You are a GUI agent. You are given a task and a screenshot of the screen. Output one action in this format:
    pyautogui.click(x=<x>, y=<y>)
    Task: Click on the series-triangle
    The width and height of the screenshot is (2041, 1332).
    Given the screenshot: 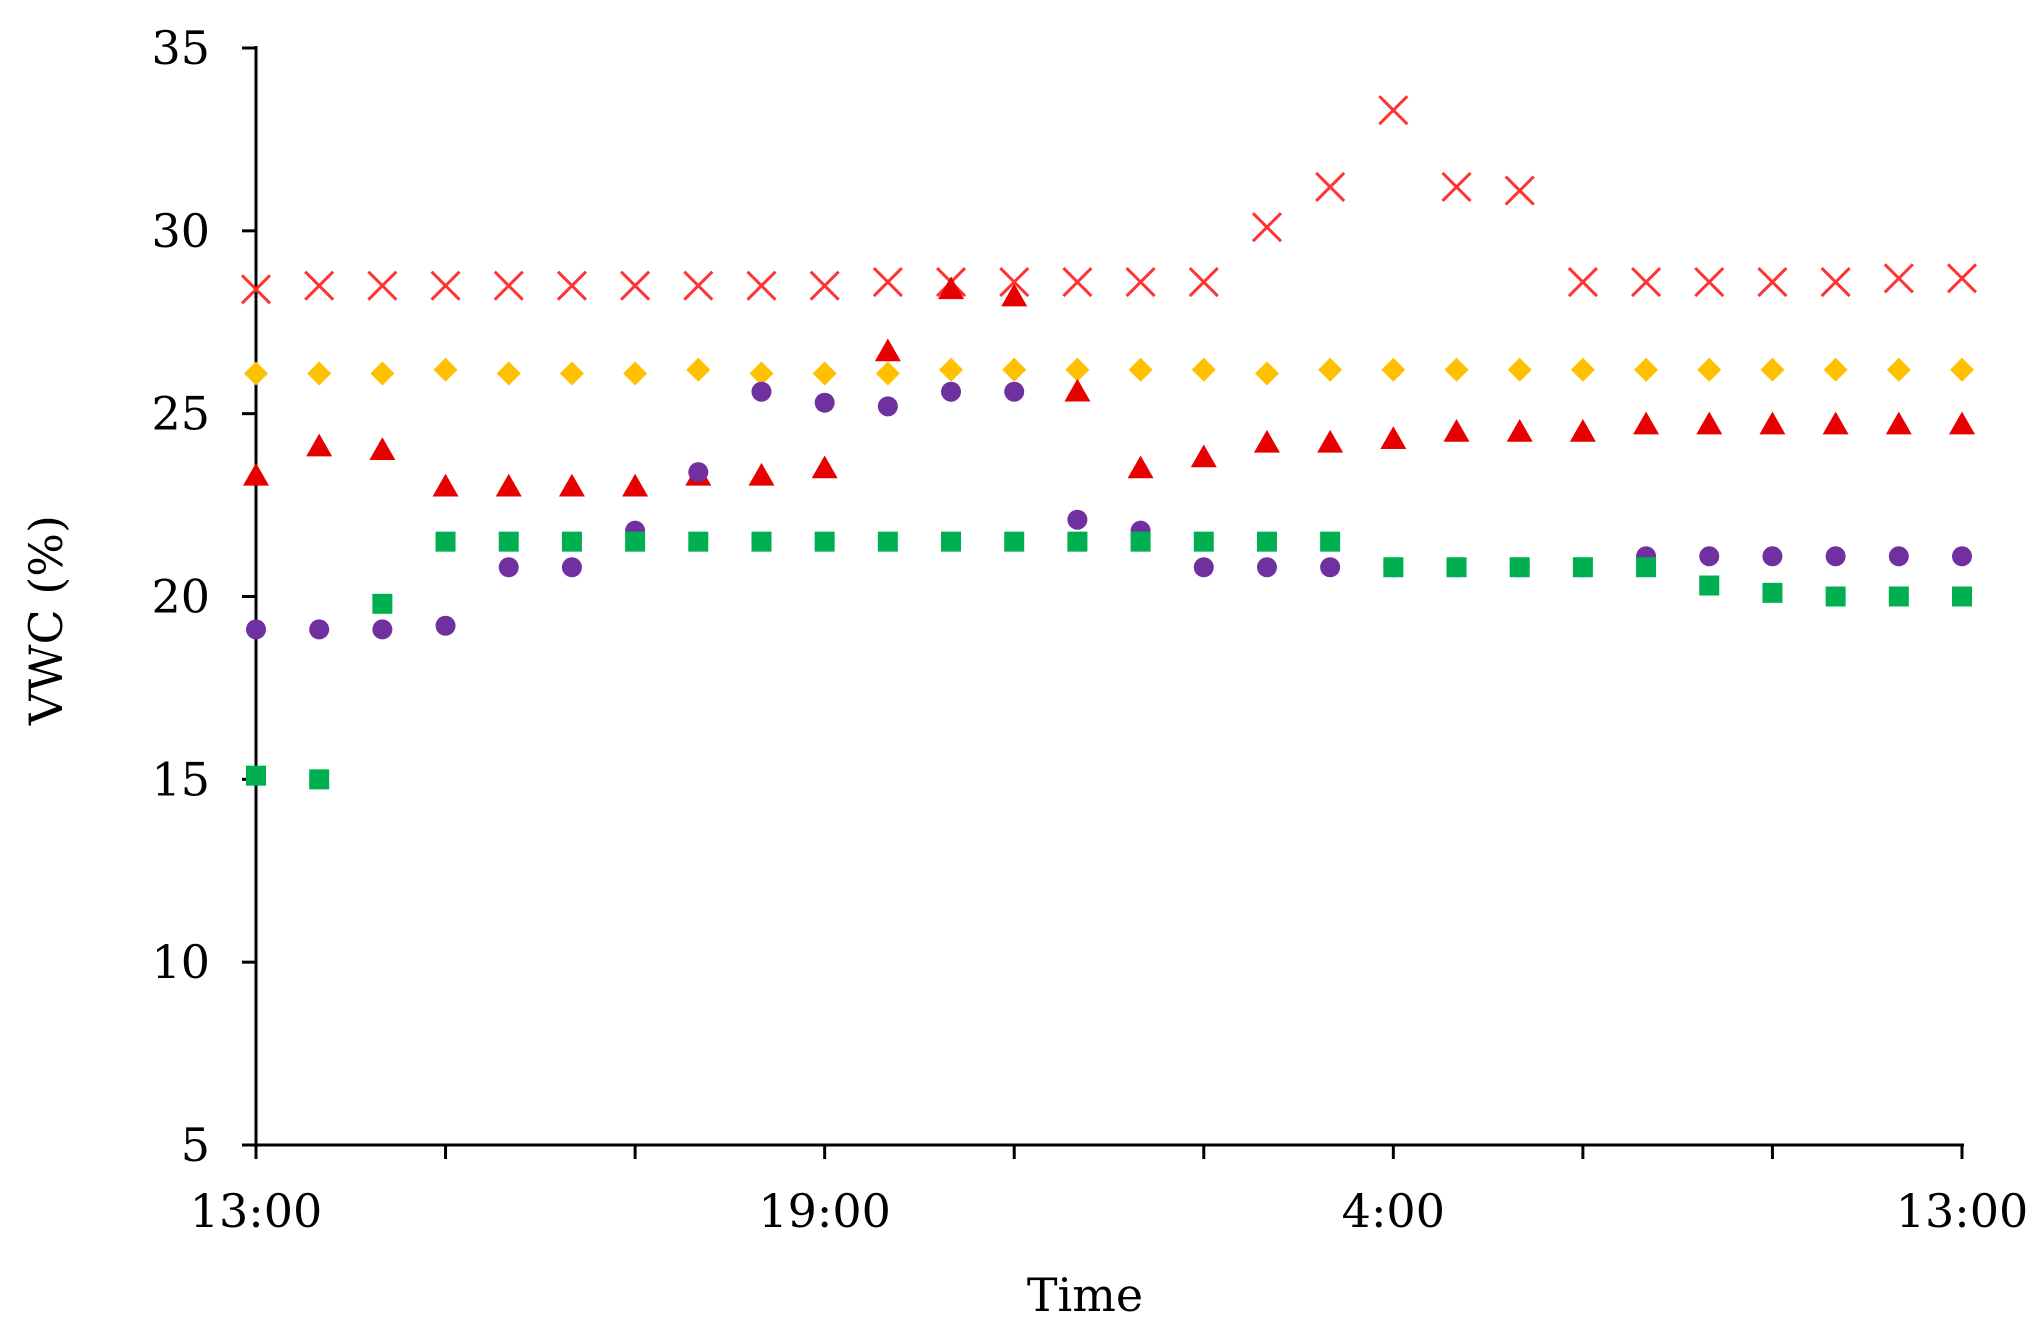 What is the action you would take?
    pyautogui.click(x=1109, y=386)
    